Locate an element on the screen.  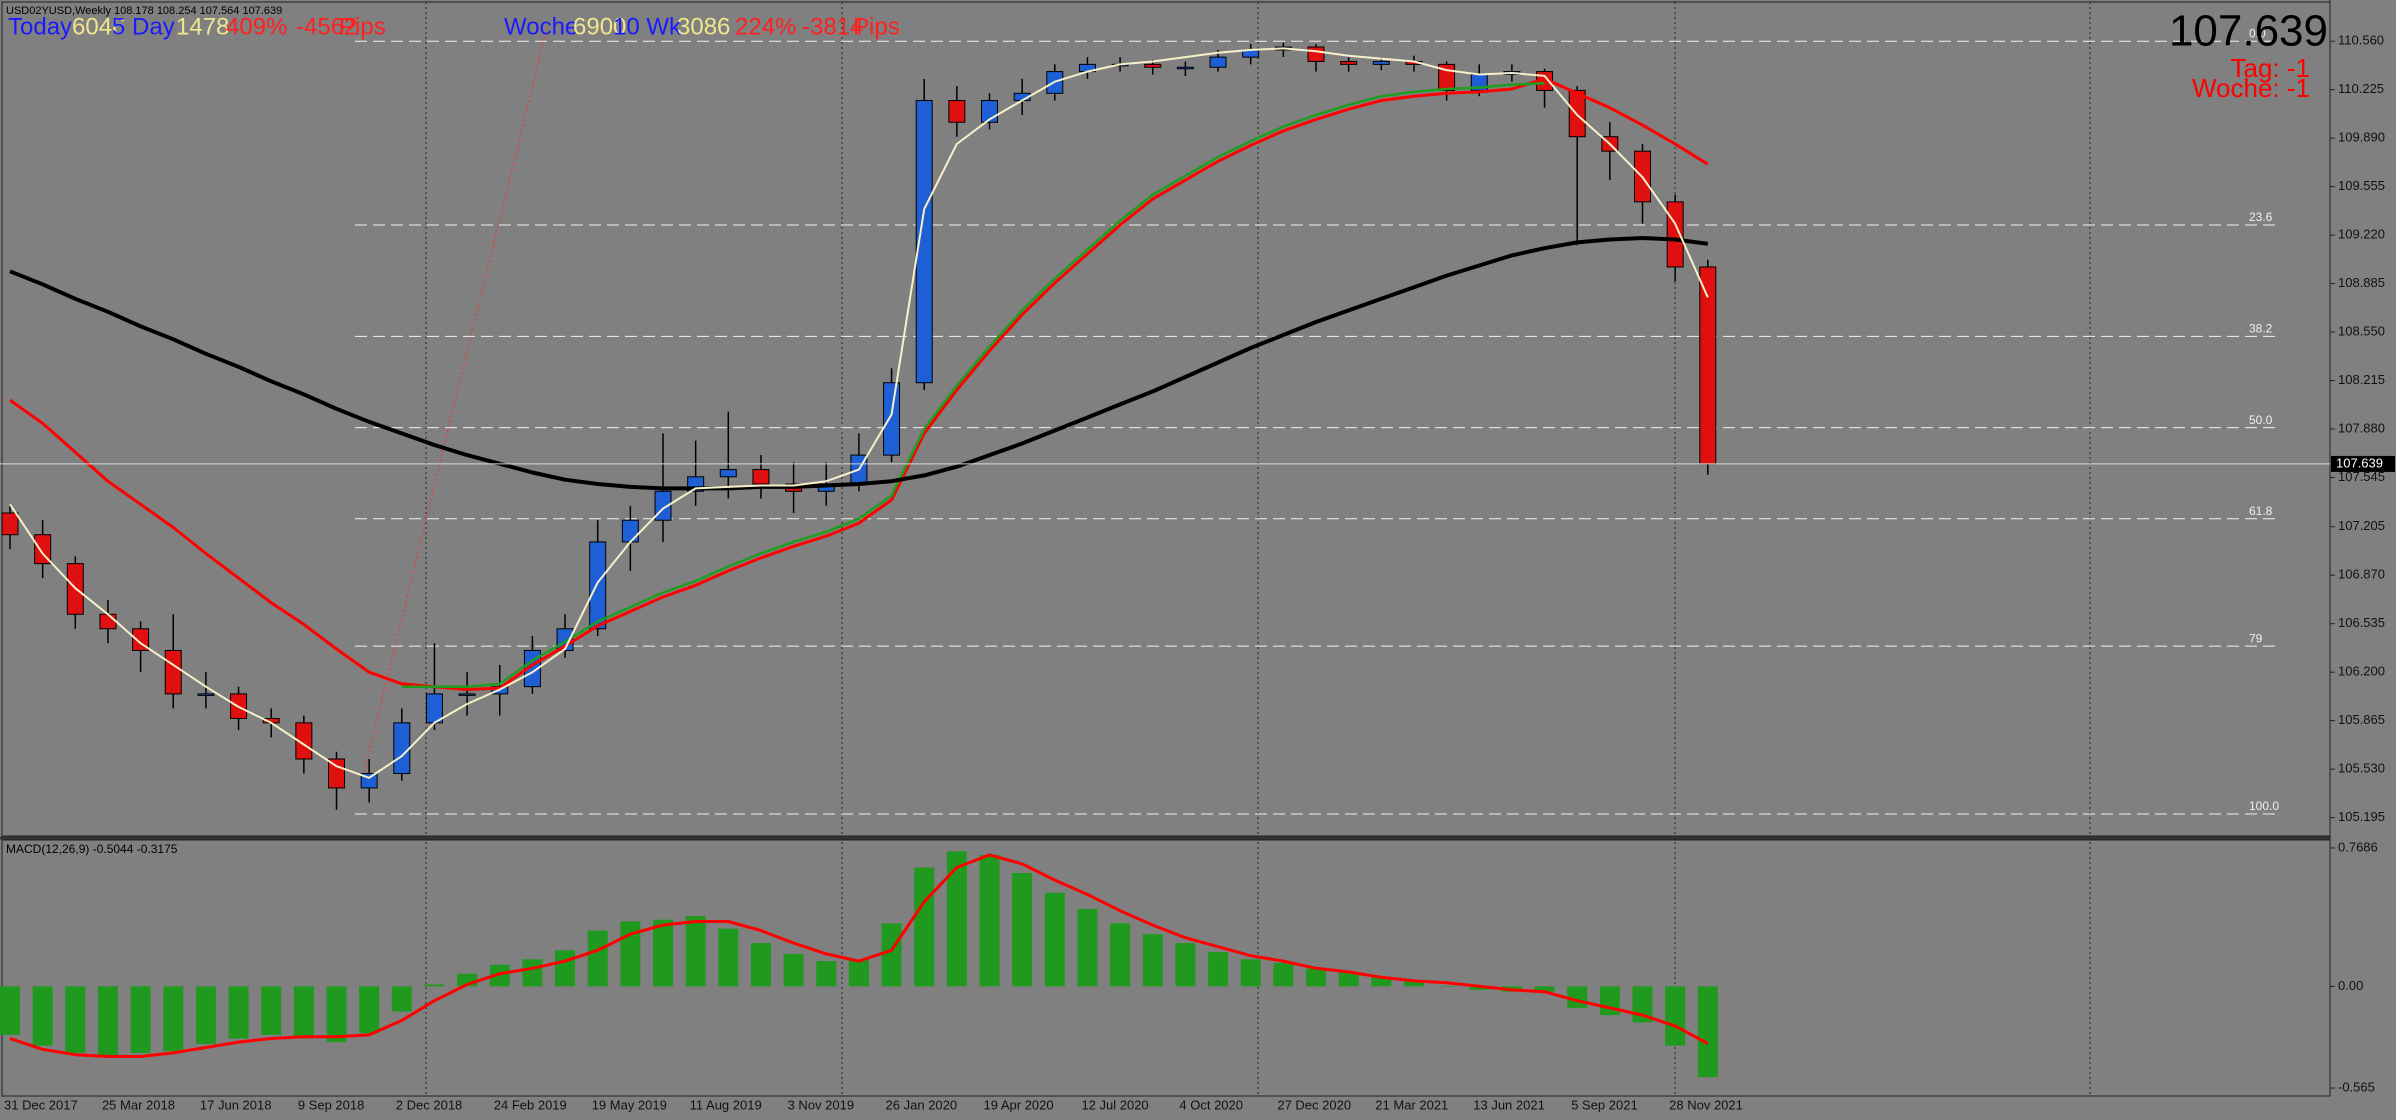
y-tick-label: 106.200 is located at coordinates (2361, 671).